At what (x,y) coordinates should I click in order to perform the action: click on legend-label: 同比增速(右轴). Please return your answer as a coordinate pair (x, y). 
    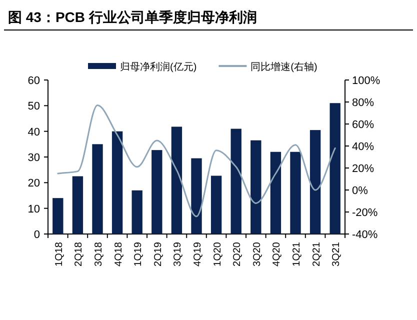
    Looking at the image, I should click on (284, 67).